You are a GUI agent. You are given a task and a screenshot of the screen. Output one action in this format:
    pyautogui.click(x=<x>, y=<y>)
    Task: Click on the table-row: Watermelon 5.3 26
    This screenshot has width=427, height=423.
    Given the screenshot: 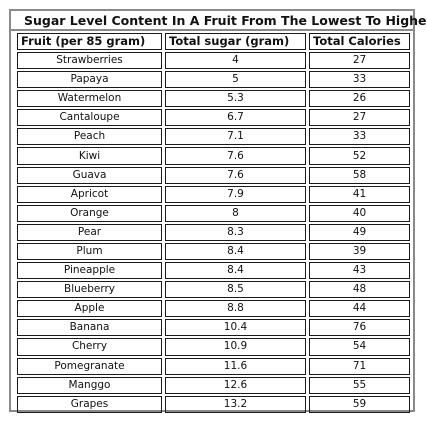 What is the action you would take?
    pyautogui.click(x=213, y=99)
    